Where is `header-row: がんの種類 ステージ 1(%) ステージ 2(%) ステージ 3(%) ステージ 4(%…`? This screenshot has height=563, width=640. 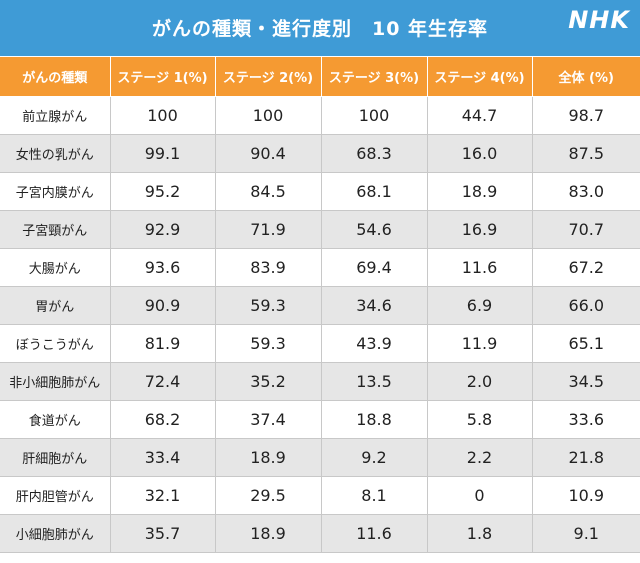 header-row: がんの種類 ステージ 1(%) ステージ 2(%) ステージ 3(%) ステージ 4(%… is located at coordinates (320, 77).